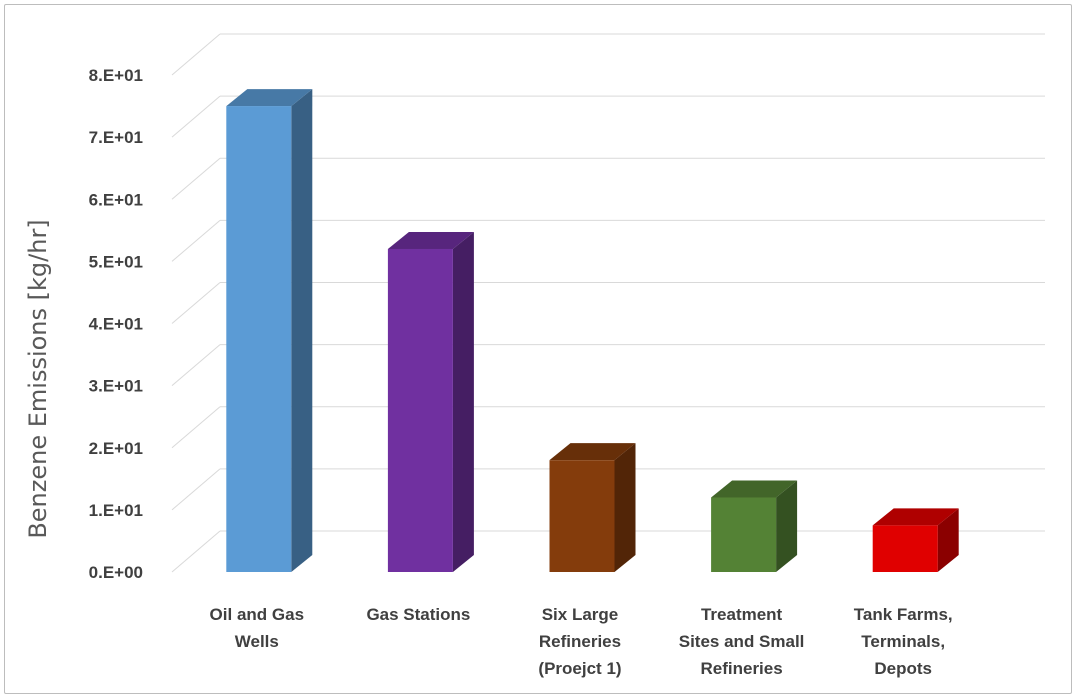  I want to click on x-category-label-line: Terminals,, so click(903, 641).